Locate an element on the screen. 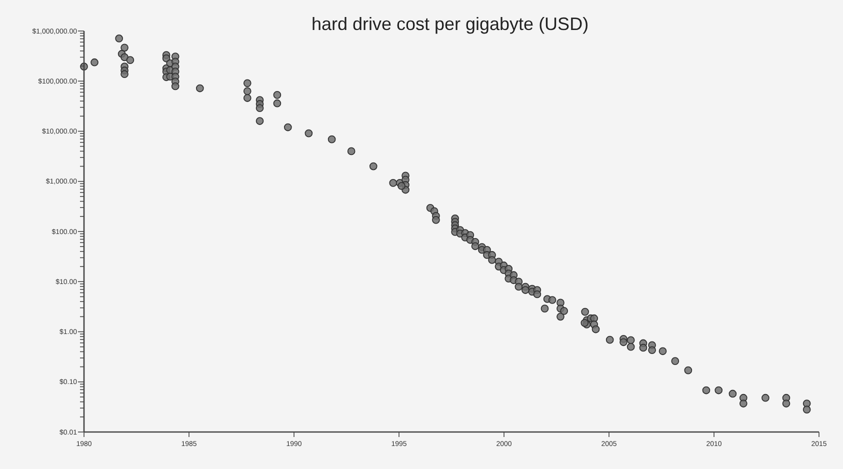 The width and height of the screenshot is (843, 469). chart-title: hard drive cost per gigabyte (USD) is located at coordinates (450, 24).